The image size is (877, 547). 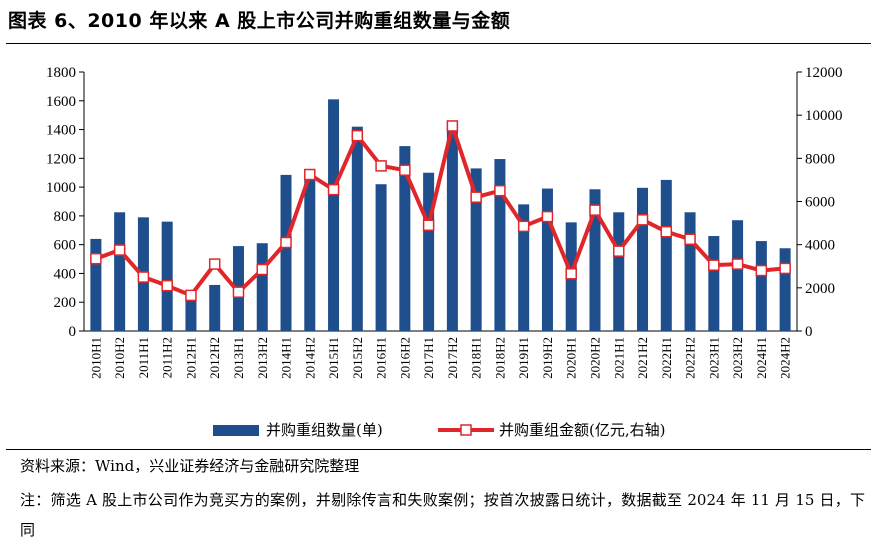 What do you see at coordinates (333, 358) in the screenshot?
I see `x-tick-label: 2015H1` at bounding box center [333, 358].